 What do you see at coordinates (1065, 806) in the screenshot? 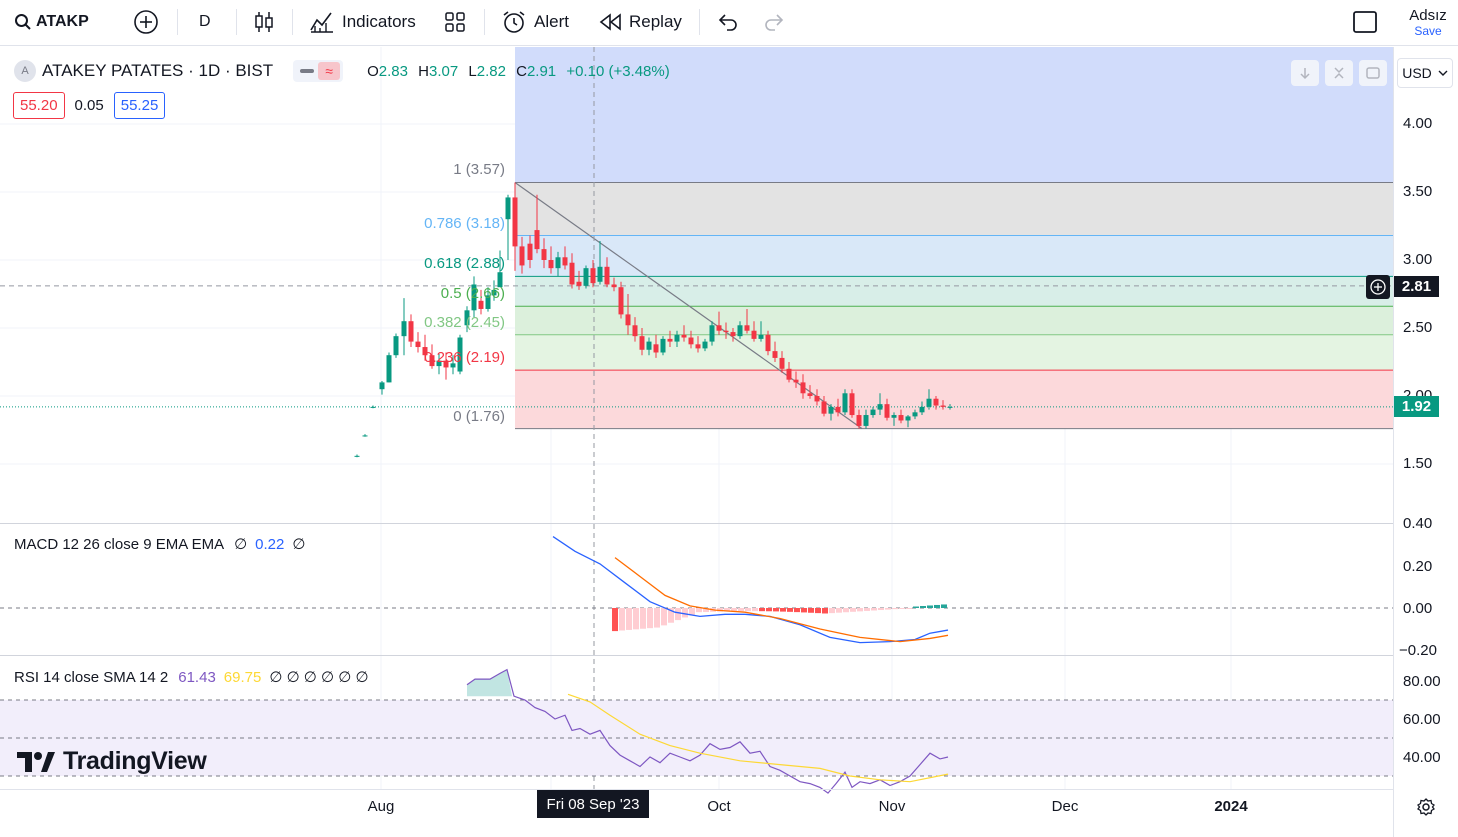
I see `time-axis-label: Dec` at bounding box center [1065, 806].